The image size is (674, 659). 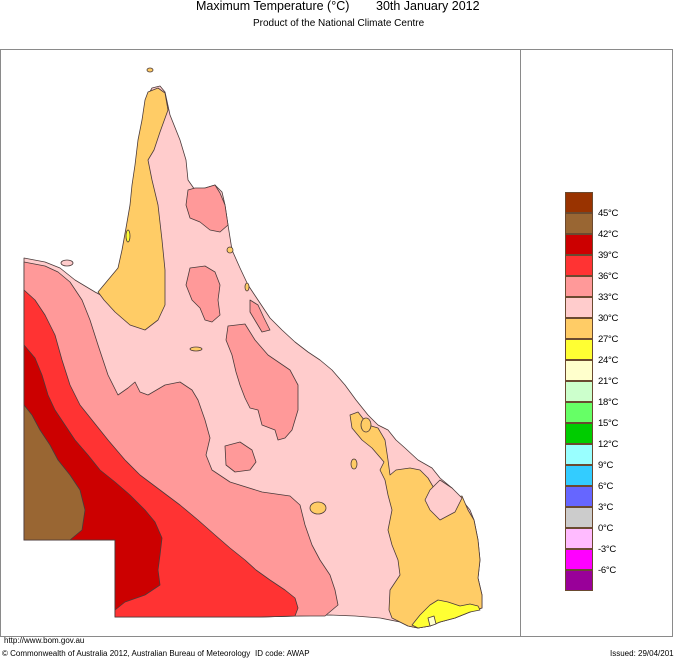 What do you see at coordinates (579, 580) in the screenshot?
I see `legend-swatch-below-minus6` at bounding box center [579, 580].